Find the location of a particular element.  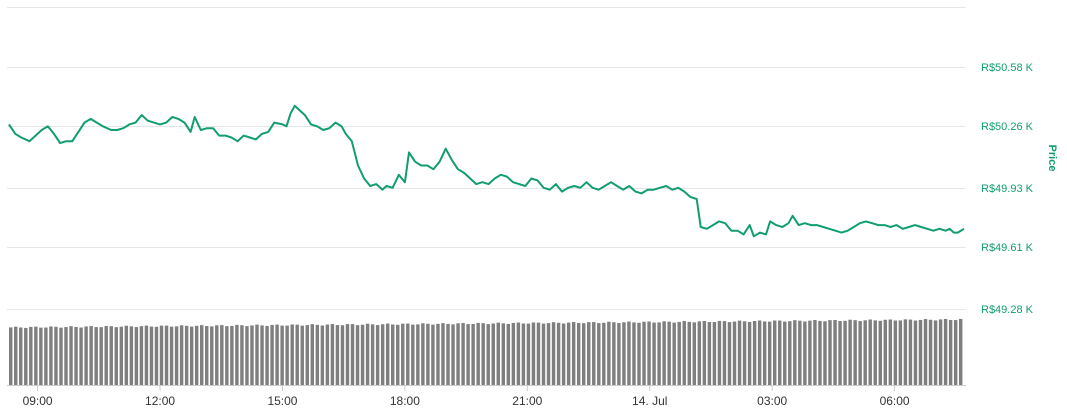

y-tick-label: R$49.28 K is located at coordinates (1007, 310).